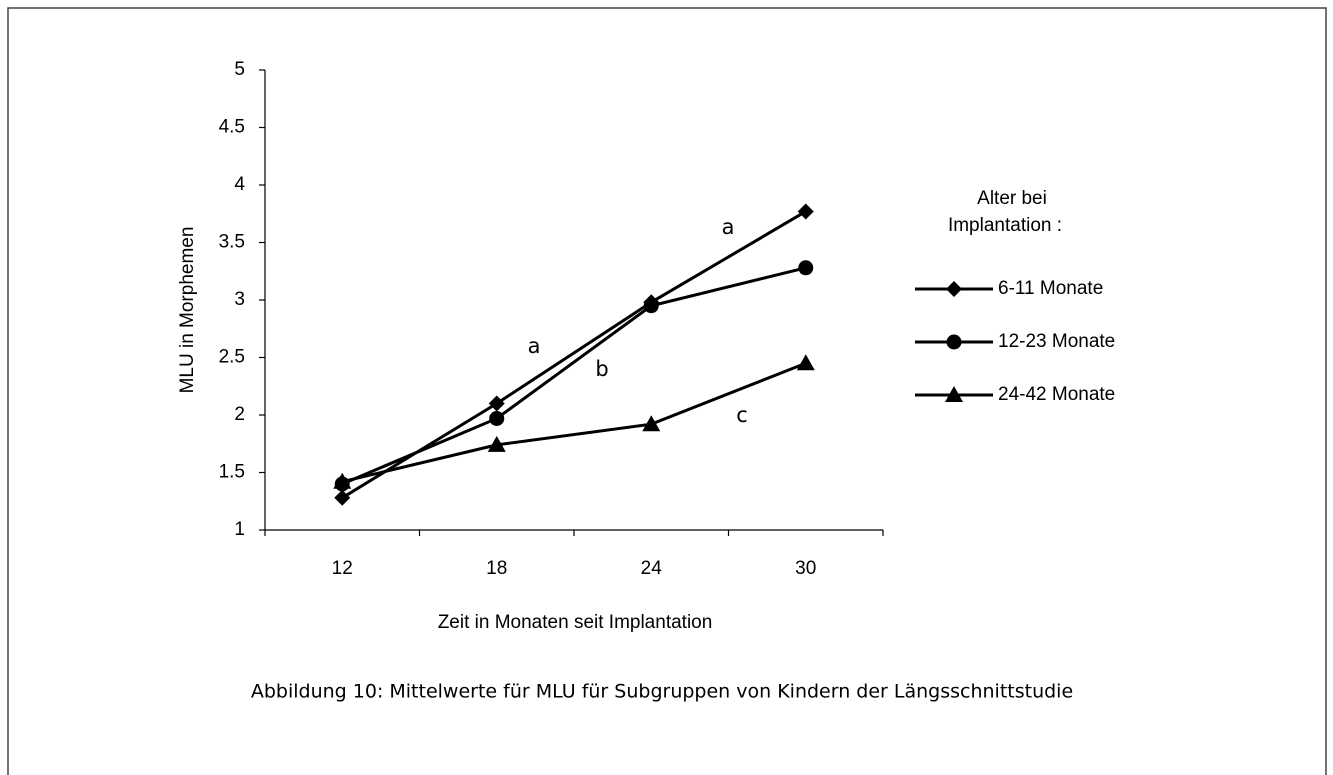 This screenshot has height=775, width=1333. Describe the element at coordinates (496, 568) in the screenshot. I see `x-tick-label: 18` at that location.